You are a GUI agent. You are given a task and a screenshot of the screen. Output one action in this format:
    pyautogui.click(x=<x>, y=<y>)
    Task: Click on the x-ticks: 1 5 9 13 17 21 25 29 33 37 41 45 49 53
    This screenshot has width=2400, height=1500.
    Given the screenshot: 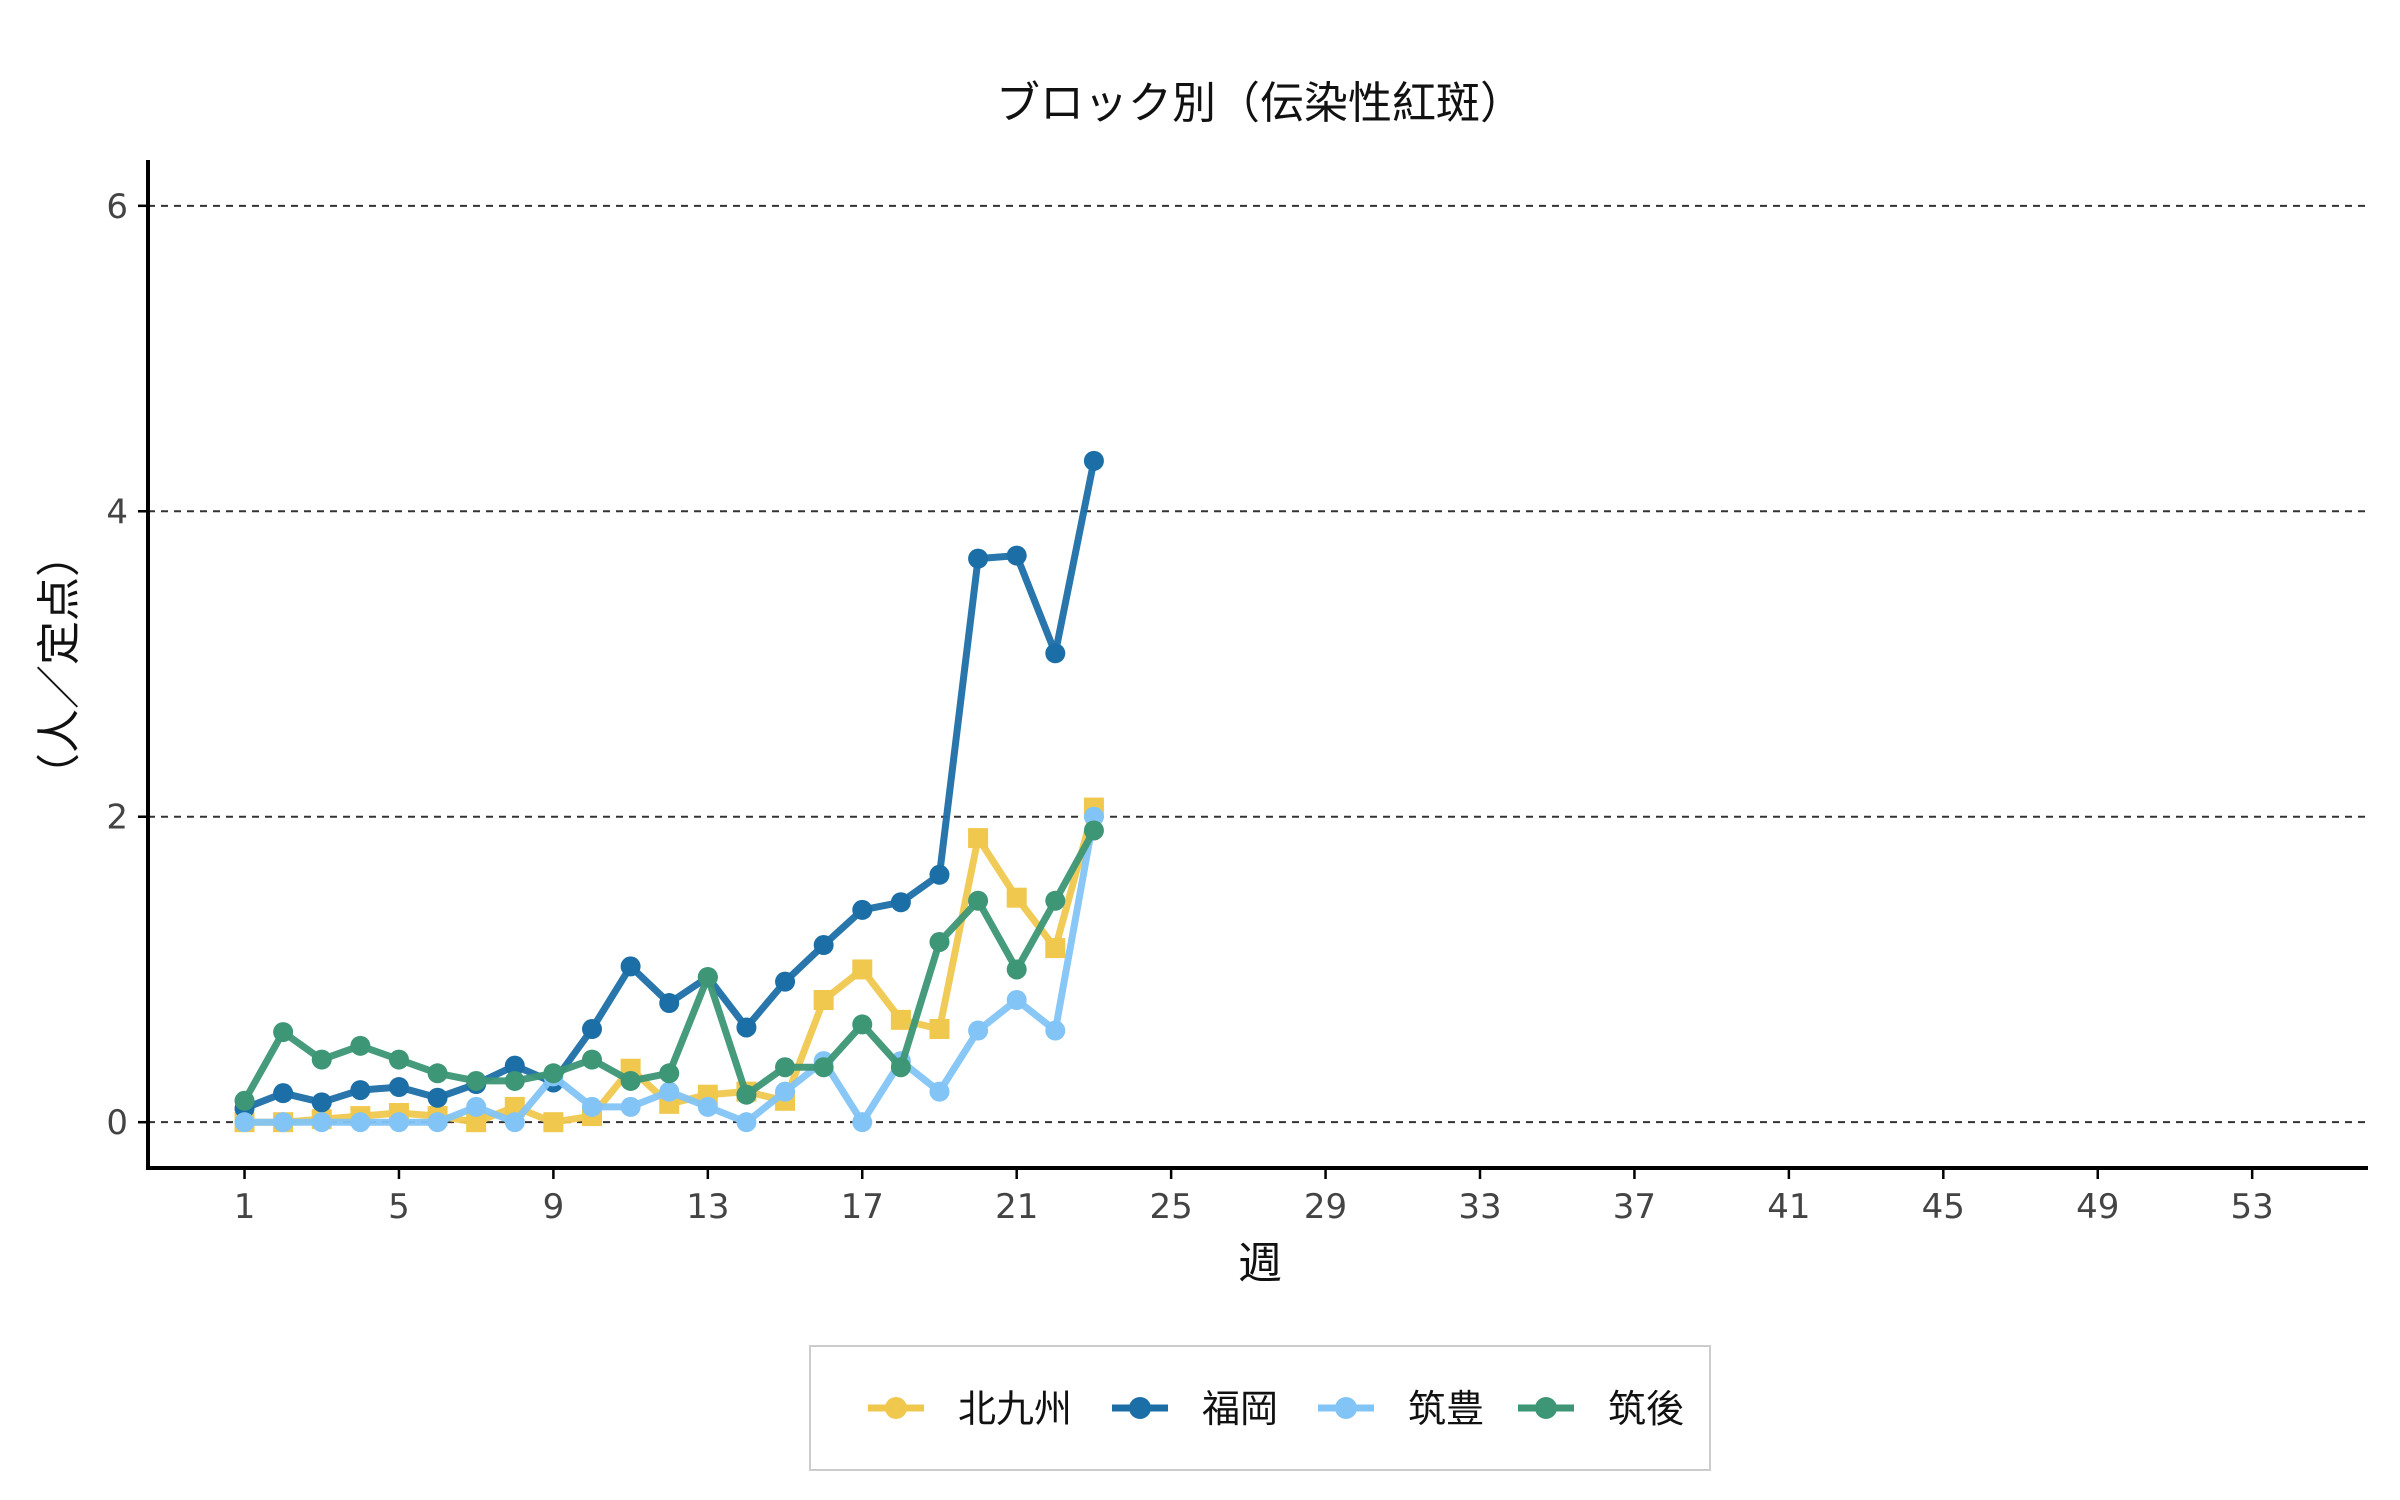 What is the action you would take?
    pyautogui.click(x=1254, y=1197)
    